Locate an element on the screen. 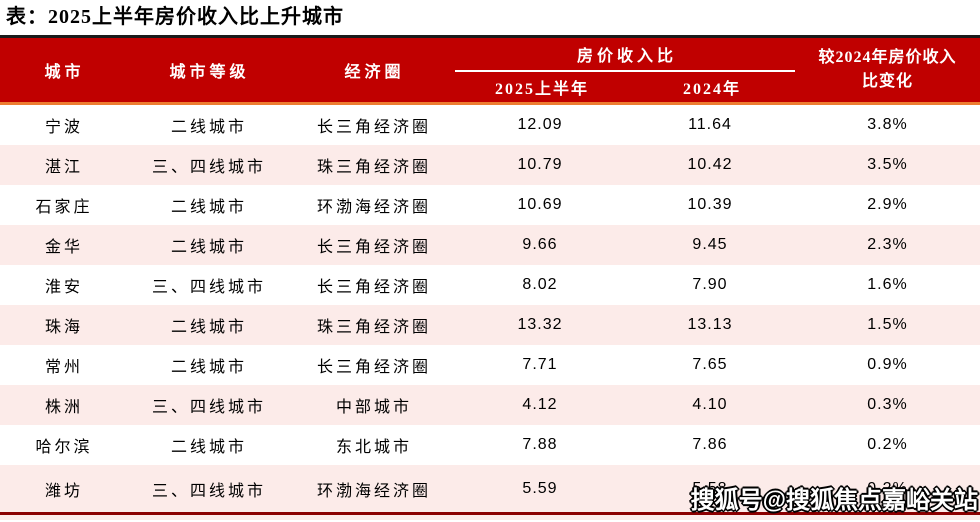 Image resolution: width=980 pixels, height=522 pixels. cell-ratio-2024: 10.39 is located at coordinates (710, 204).